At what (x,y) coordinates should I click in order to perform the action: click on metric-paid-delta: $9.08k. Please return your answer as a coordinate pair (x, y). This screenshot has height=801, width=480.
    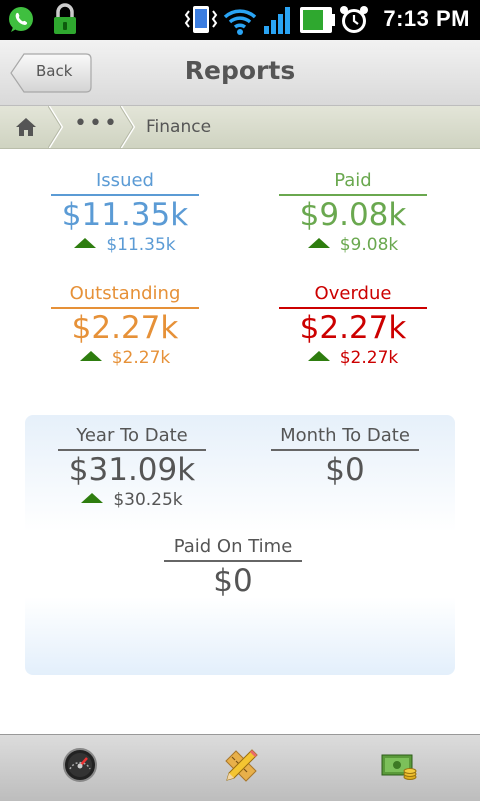
    Looking at the image, I should click on (353, 245).